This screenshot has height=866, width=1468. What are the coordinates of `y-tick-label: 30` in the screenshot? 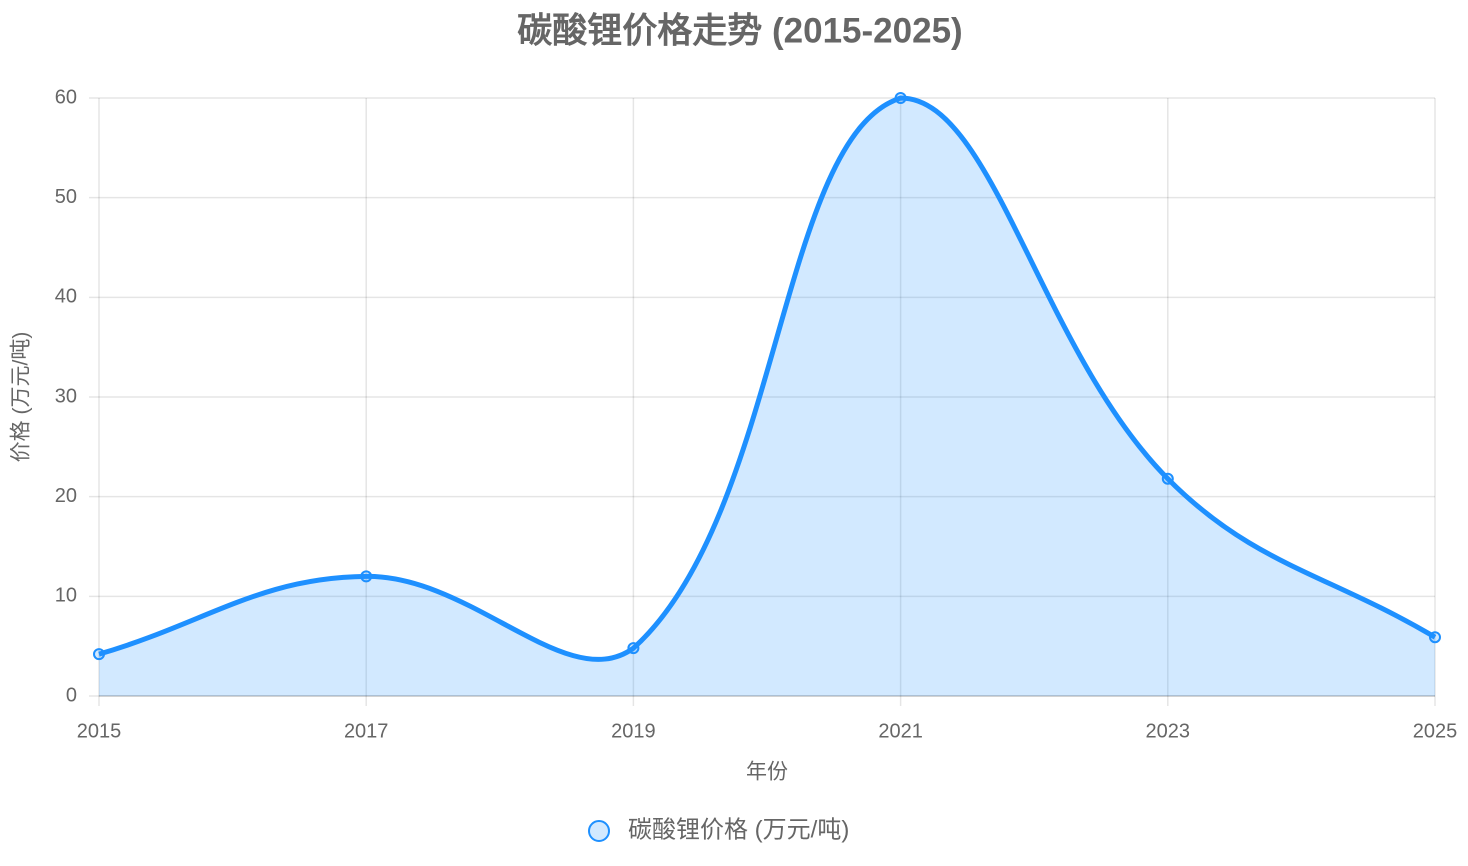 It's located at (66, 396).